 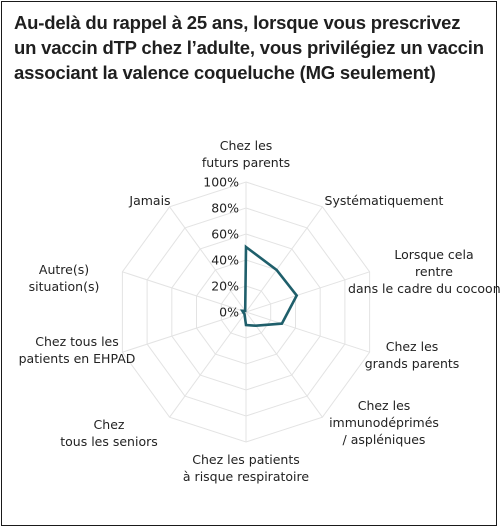 I want to click on tick-label-4: 80%, so click(x=225, y=208).